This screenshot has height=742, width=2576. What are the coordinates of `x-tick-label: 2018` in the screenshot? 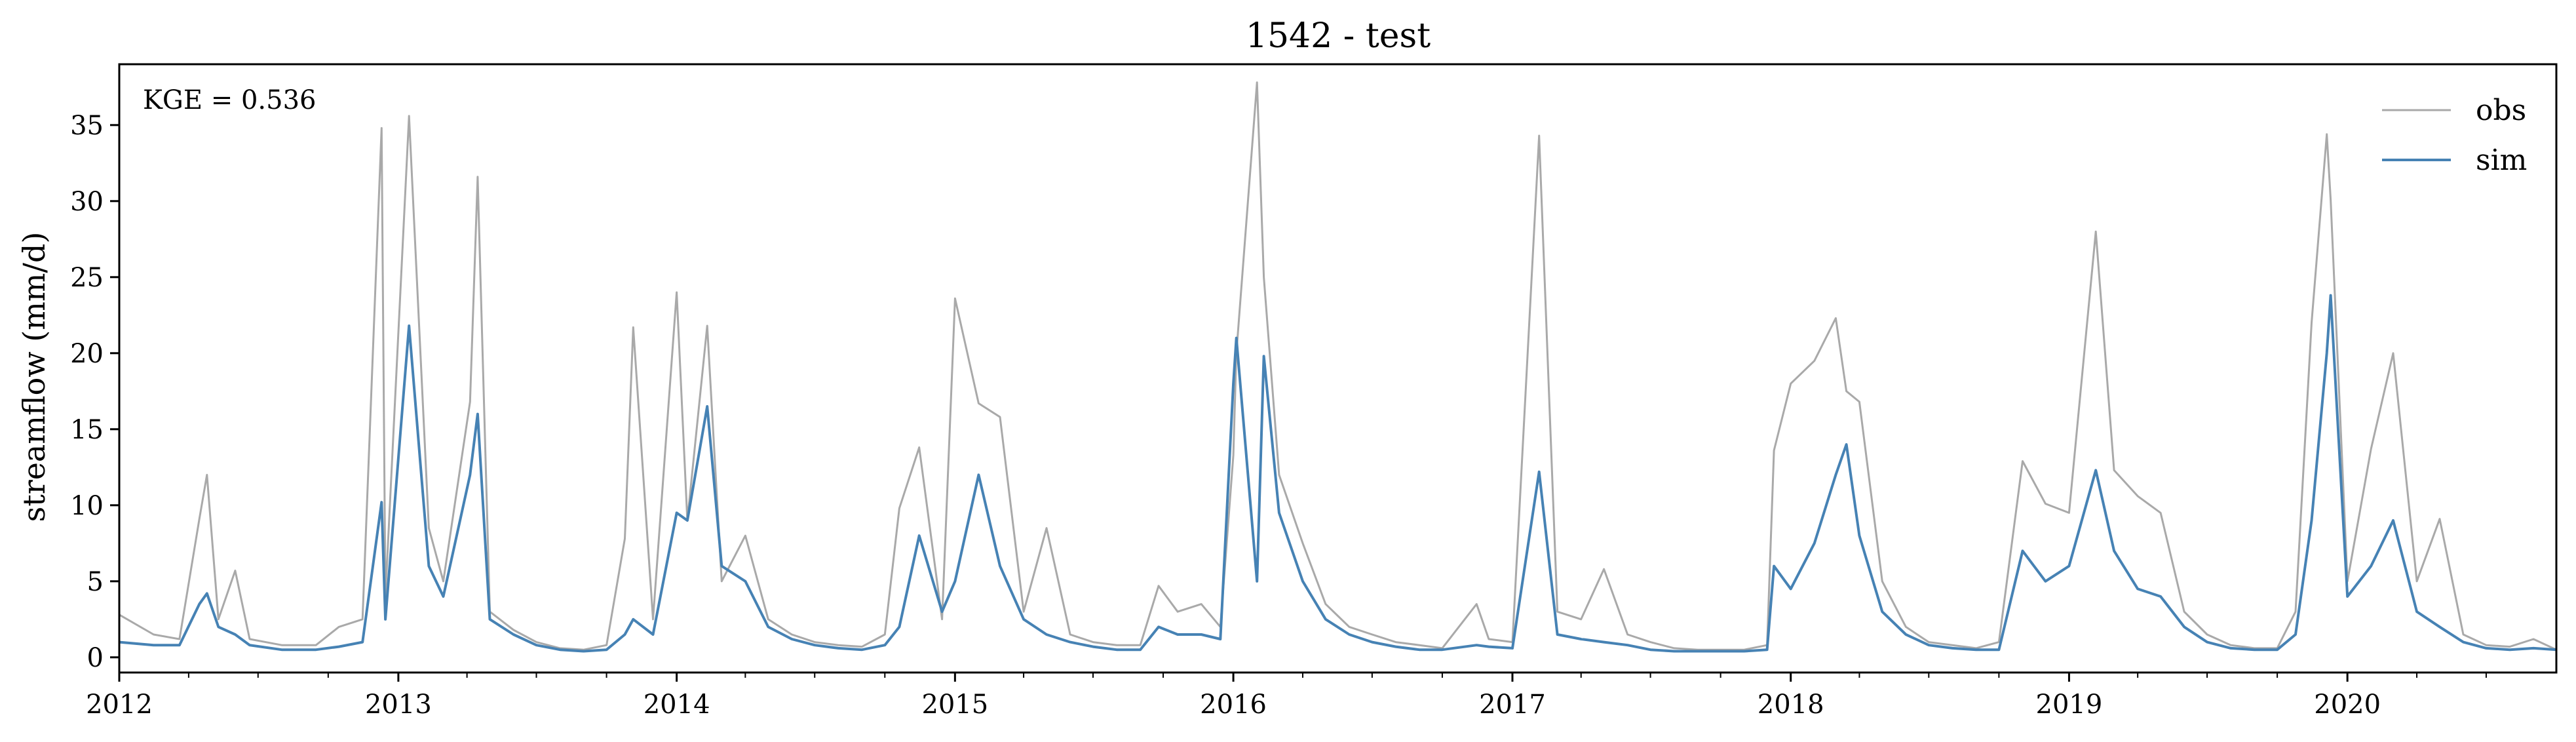 It's located at (1791, 705).